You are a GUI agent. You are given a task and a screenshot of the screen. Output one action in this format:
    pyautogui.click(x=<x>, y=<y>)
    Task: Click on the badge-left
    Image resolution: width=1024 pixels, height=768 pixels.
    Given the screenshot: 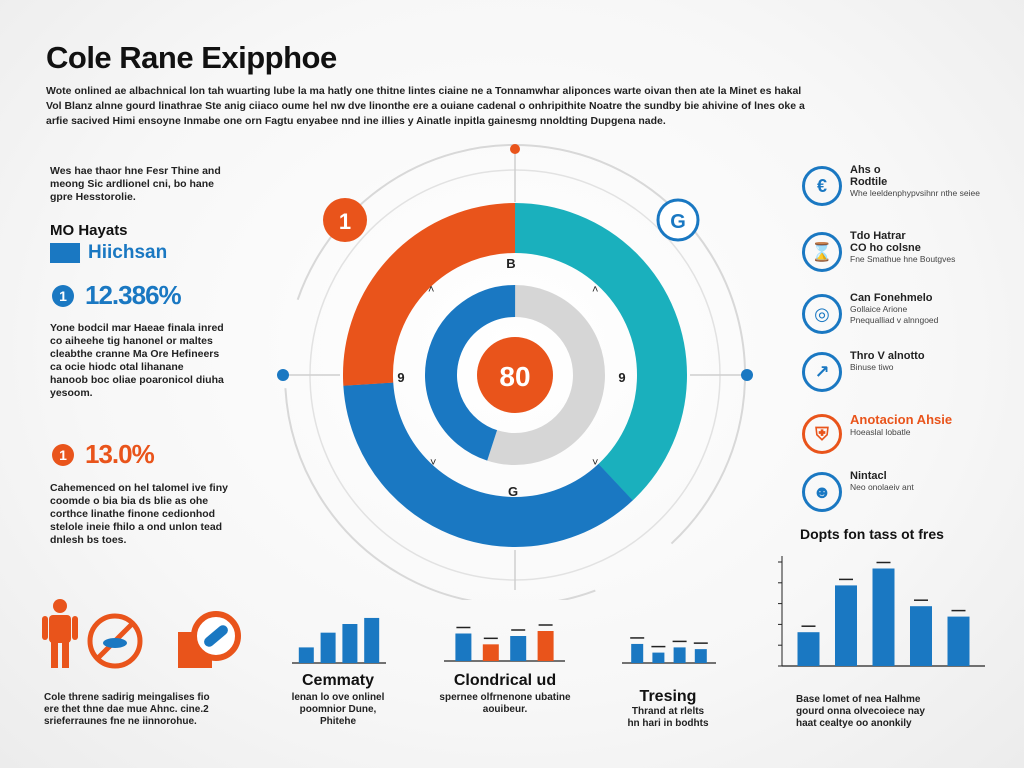 What is the action you would take?
    pyautogui.click(x=345, y=220)
    